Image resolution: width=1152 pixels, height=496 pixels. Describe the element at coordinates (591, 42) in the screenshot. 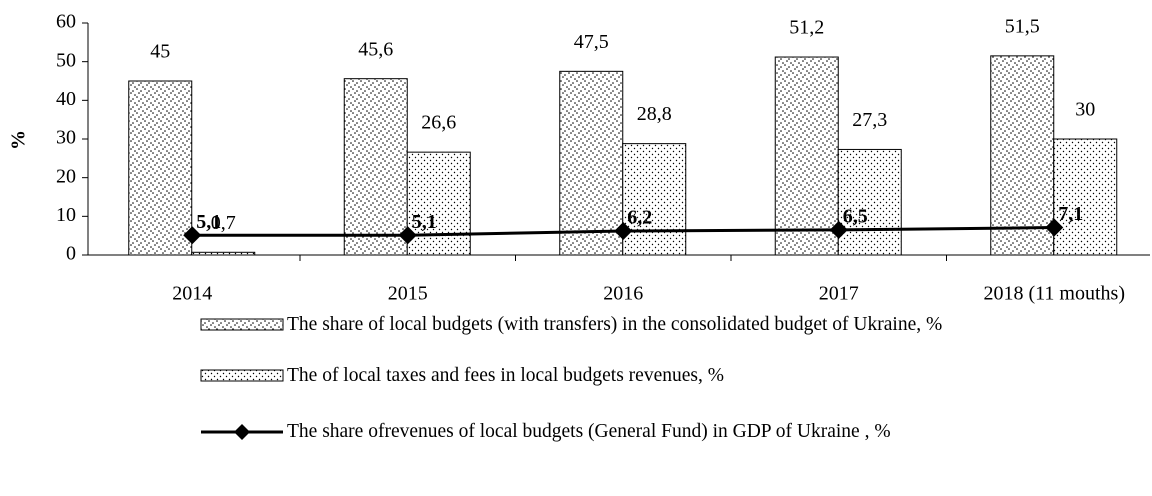

I see `value-label: 47,5` at that location.